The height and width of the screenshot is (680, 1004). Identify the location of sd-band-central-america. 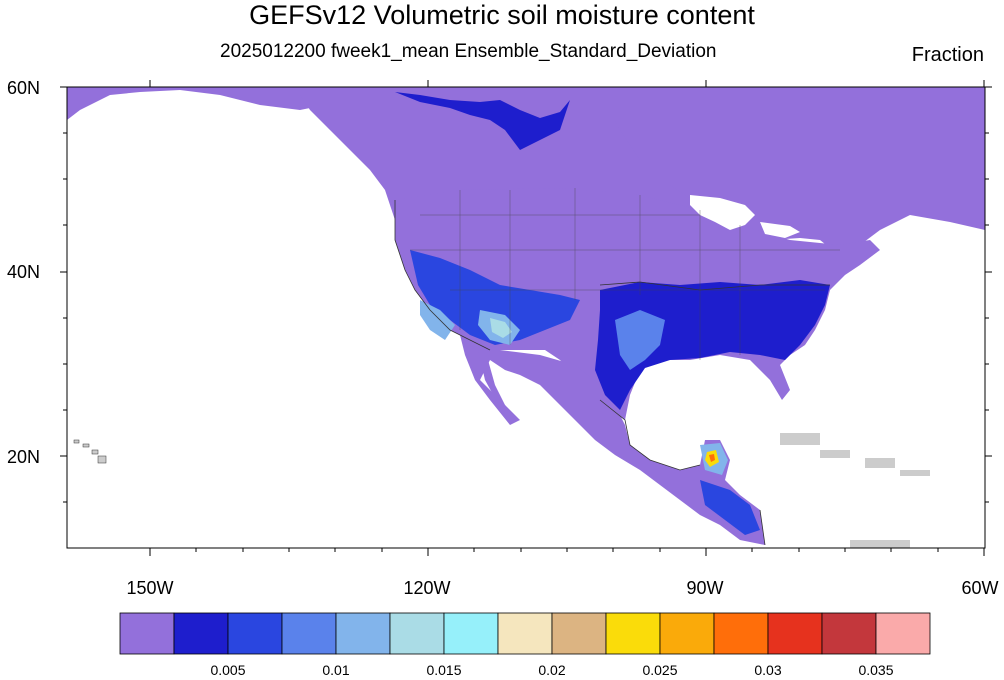
(730, 507).